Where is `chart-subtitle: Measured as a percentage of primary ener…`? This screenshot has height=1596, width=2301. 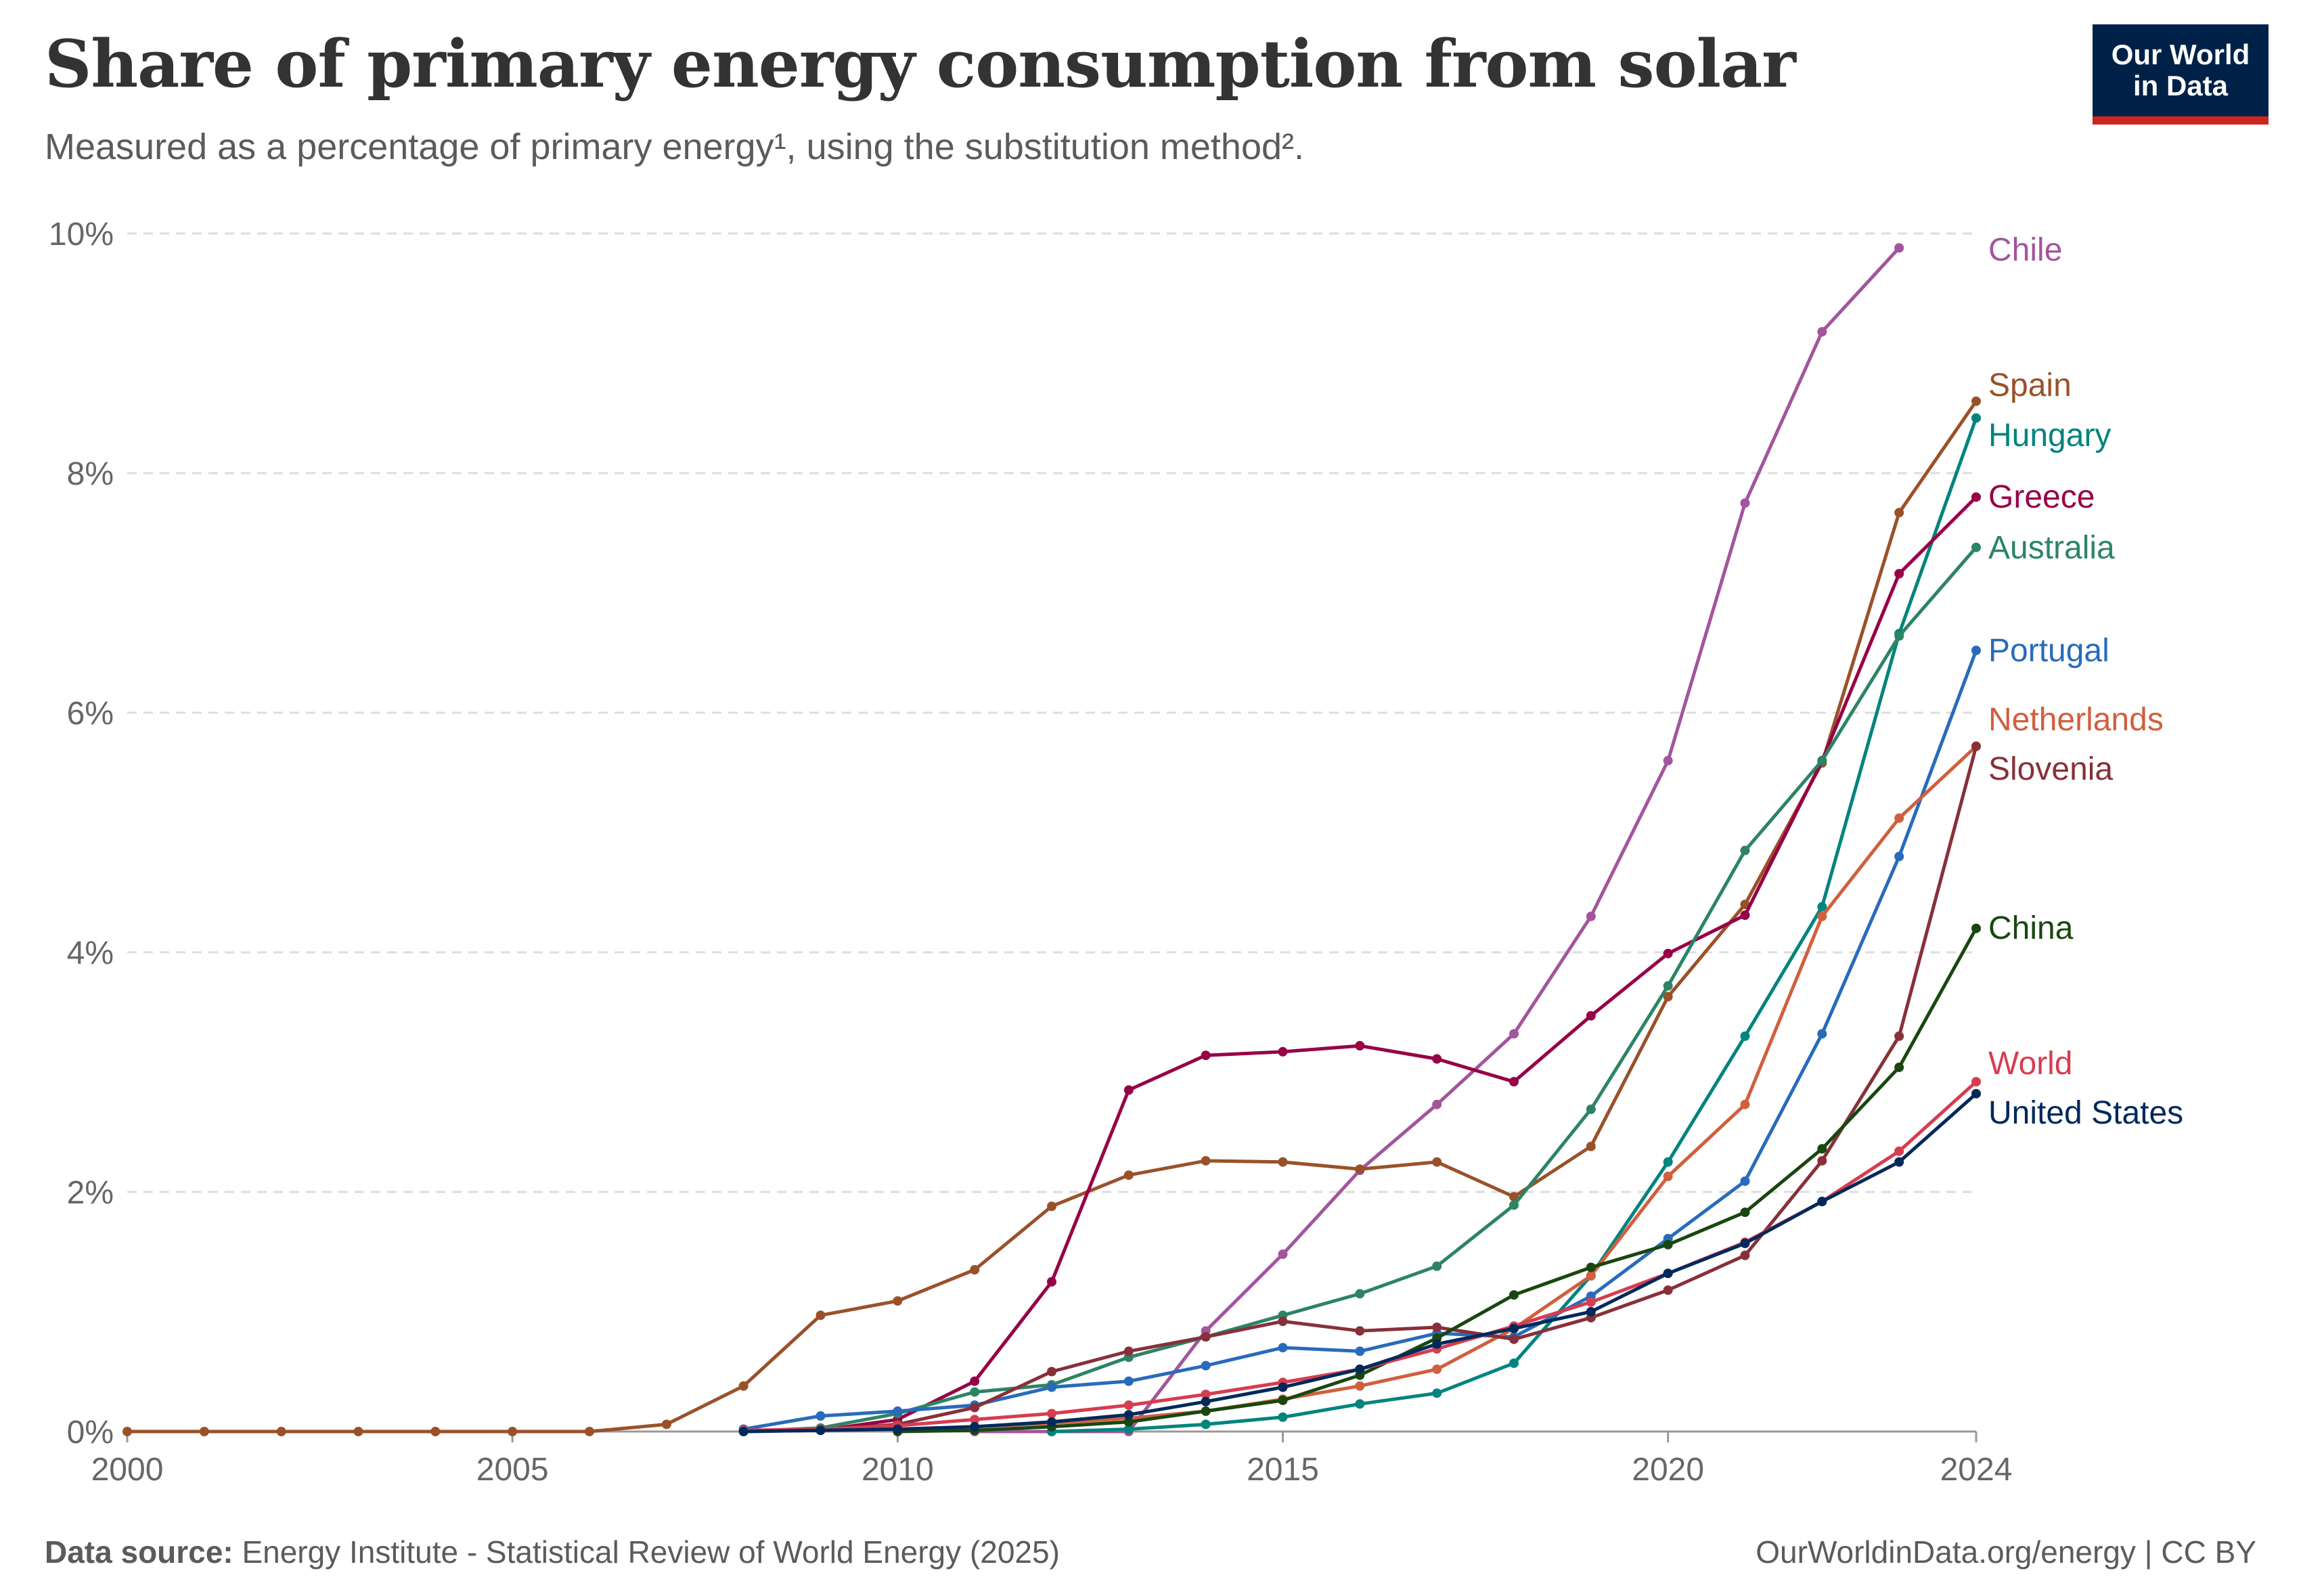 chart-subtitle: Measured as a percentage of primary ener… is located at coordinates (674, 147).